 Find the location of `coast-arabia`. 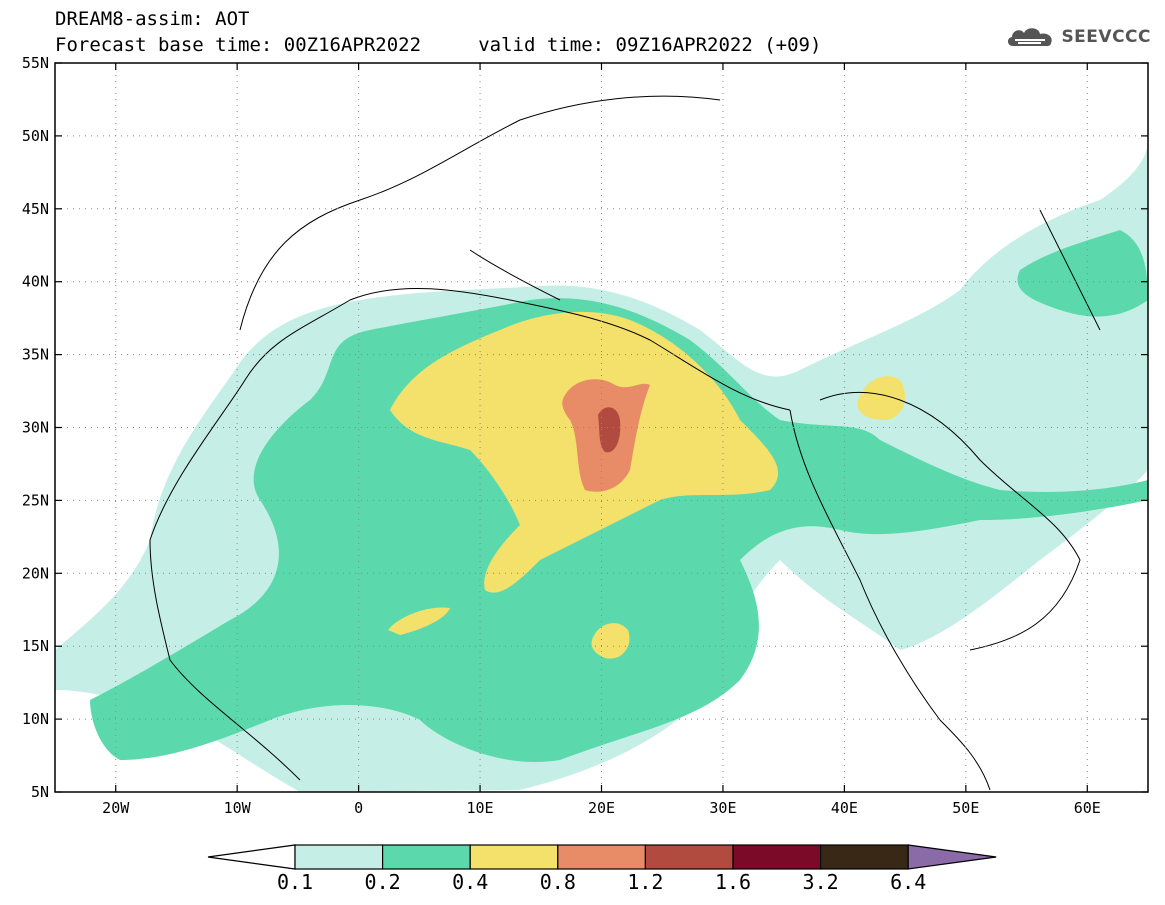

coast-arabia is located at coordinates (950, 521).